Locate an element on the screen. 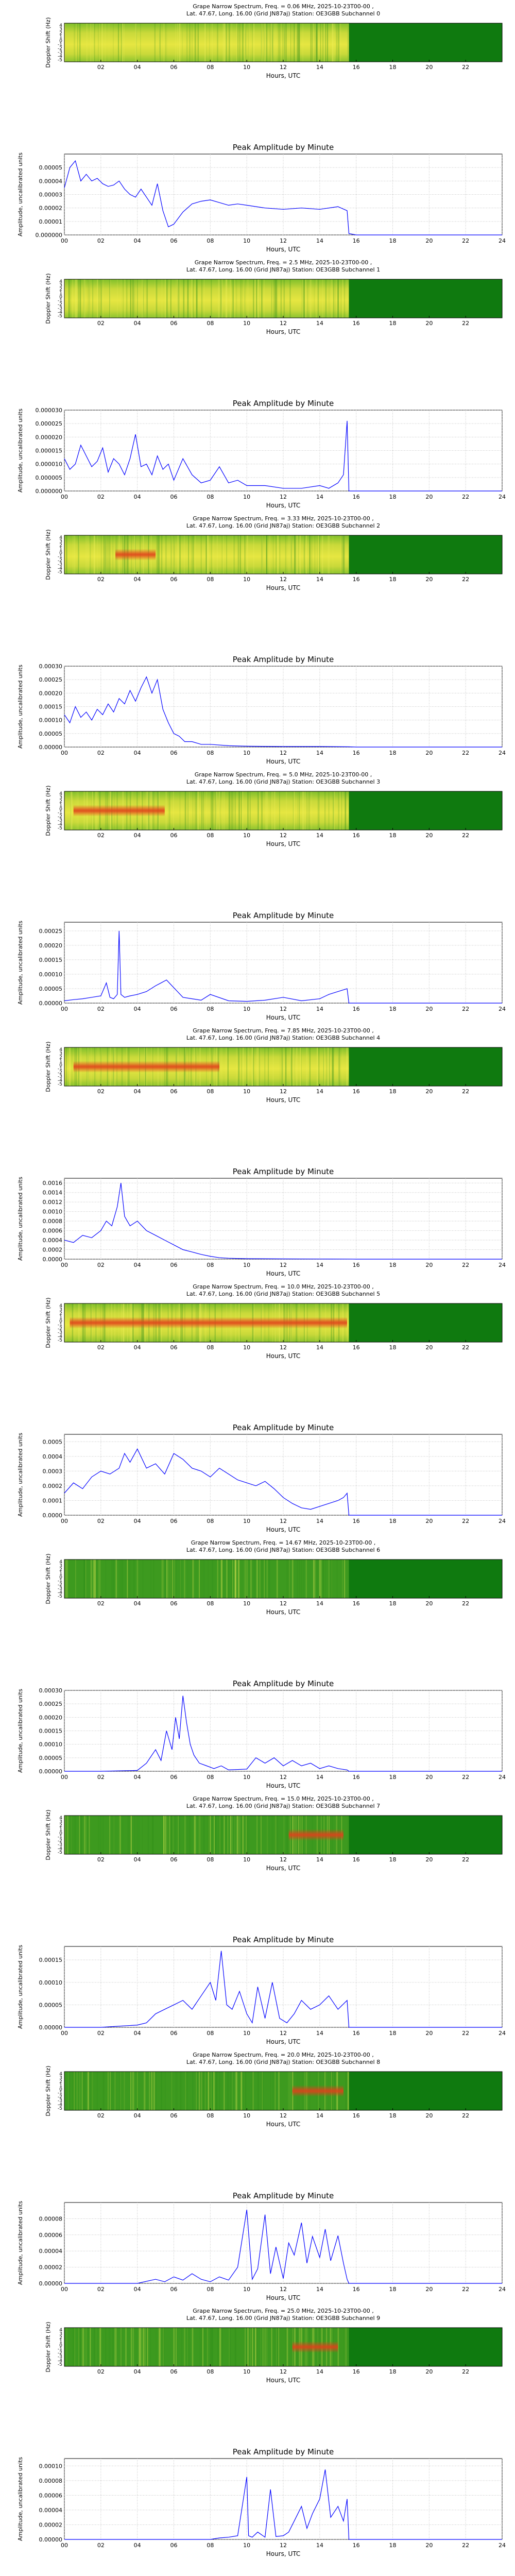 Image resolution: width=515 pixels, height=2576 pixels. amplitude-xtick: 24 is located at coordinates (503, 2033).